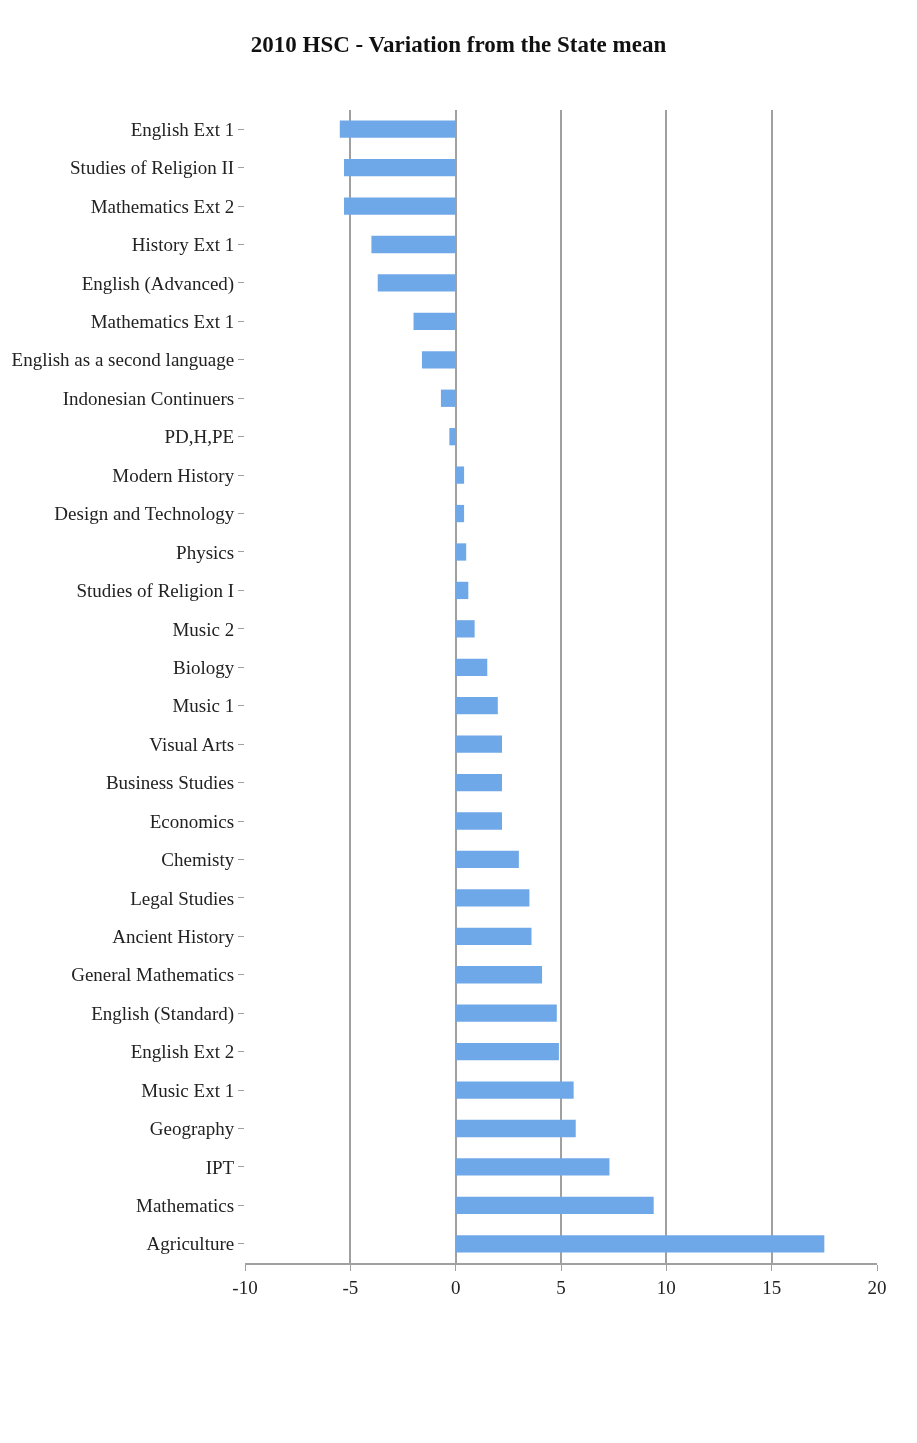 Image resolution: width=917 pixels, height=1443 pixels. What do you see at coordinates (123, 360) in the screenshot?
I see `y-tick-label: English as a second language` at bounding box center [123, 360].